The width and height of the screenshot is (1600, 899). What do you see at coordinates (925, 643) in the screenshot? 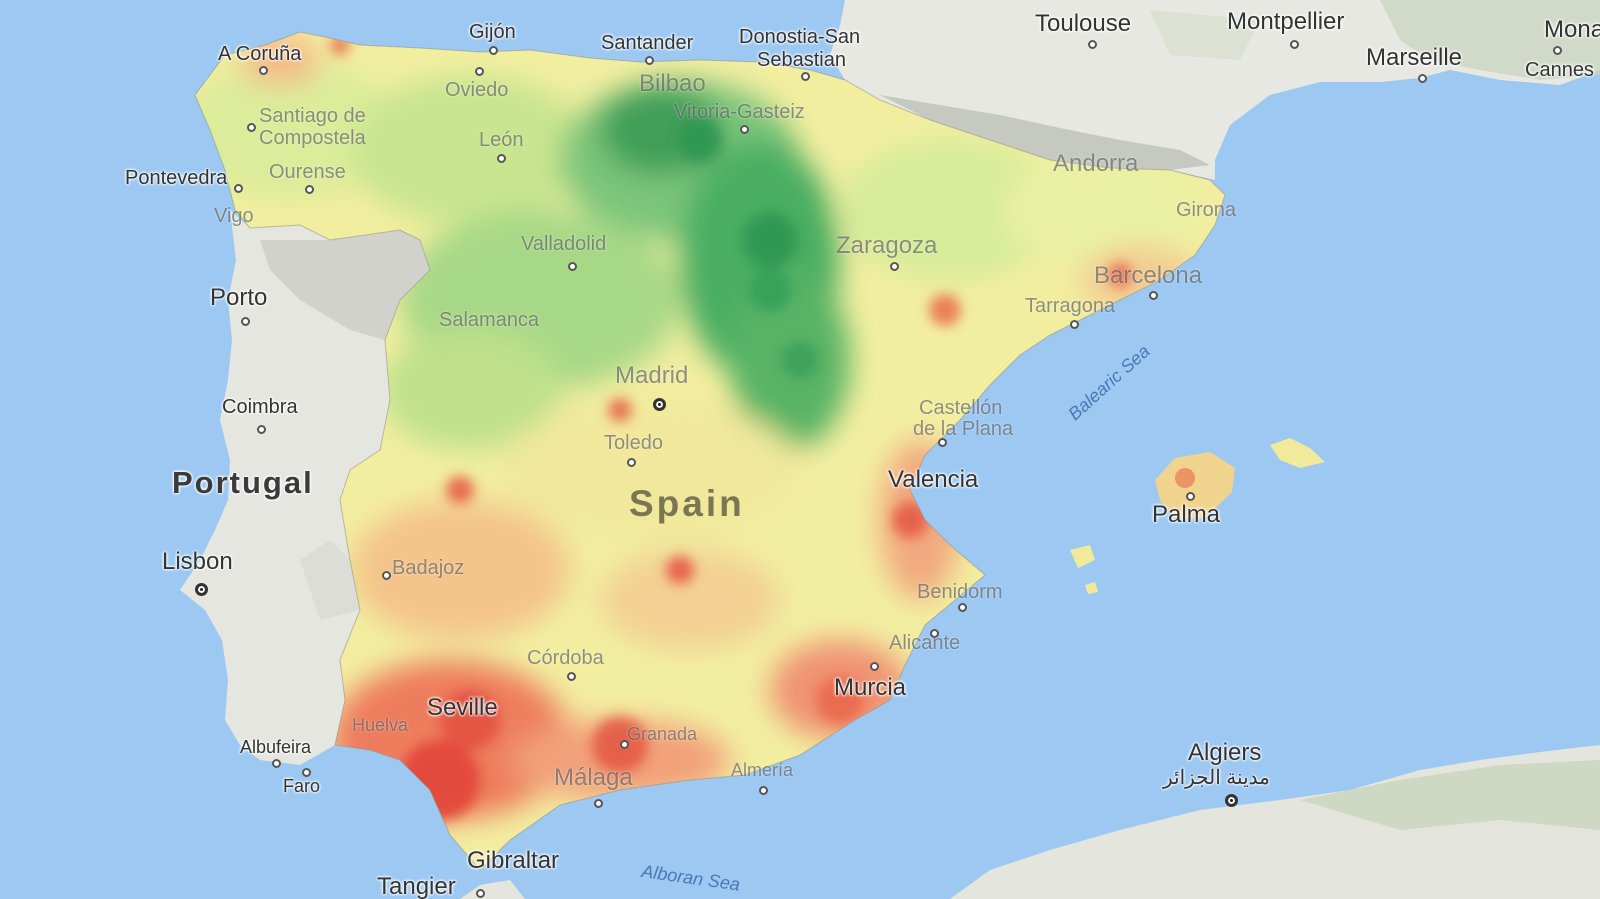
I see `label-alicante: Alicante` at bounding box center [925, 643].